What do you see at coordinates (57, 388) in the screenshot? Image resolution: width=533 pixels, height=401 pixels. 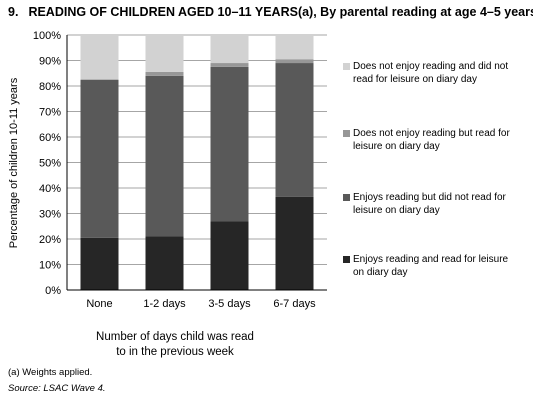 I see `source-note: Source: LSAC Wave 4.` at bounding box center [57, 388].